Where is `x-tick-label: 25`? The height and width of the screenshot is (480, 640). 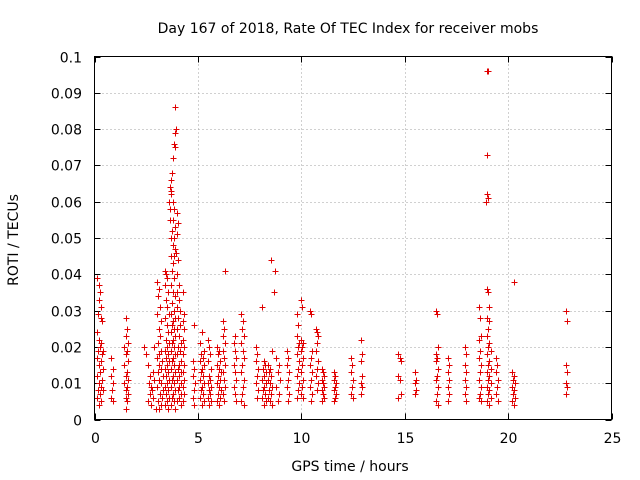
x-tick-label: 25 is located at coordinates (613, 439).